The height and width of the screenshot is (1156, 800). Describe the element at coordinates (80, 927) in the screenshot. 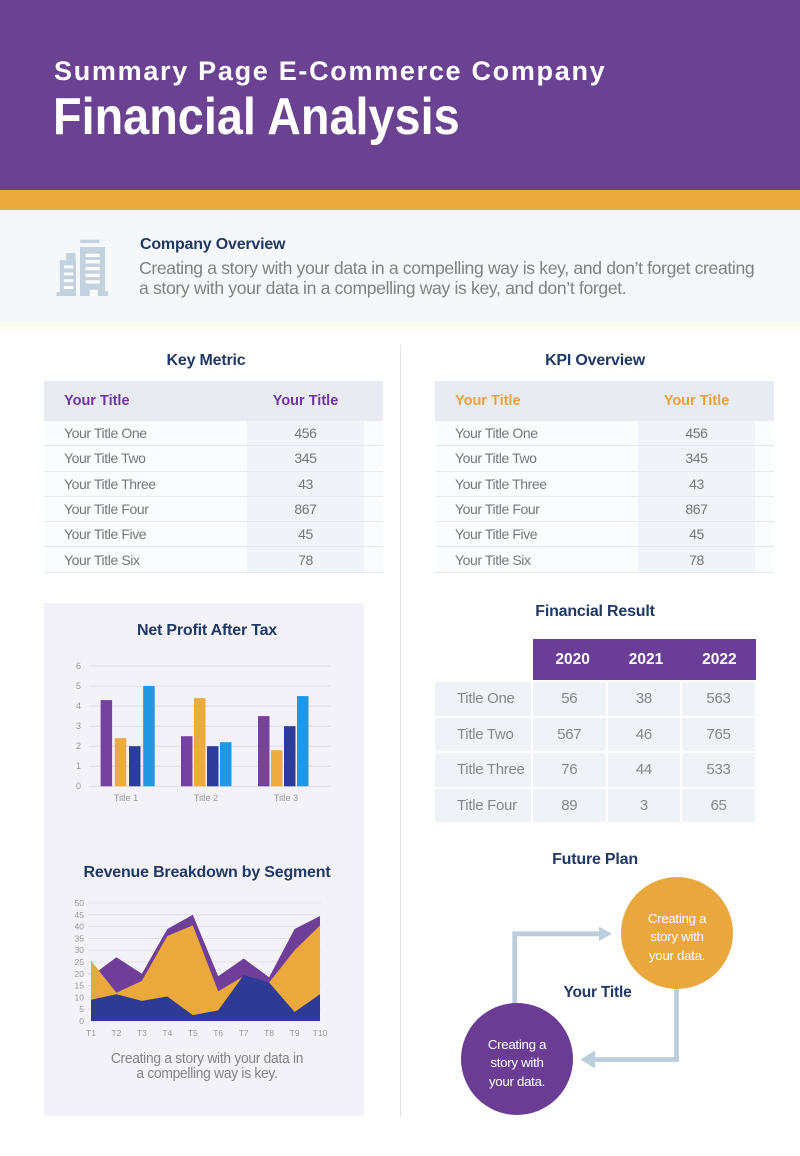

I see `svg-text: 40` at that location.